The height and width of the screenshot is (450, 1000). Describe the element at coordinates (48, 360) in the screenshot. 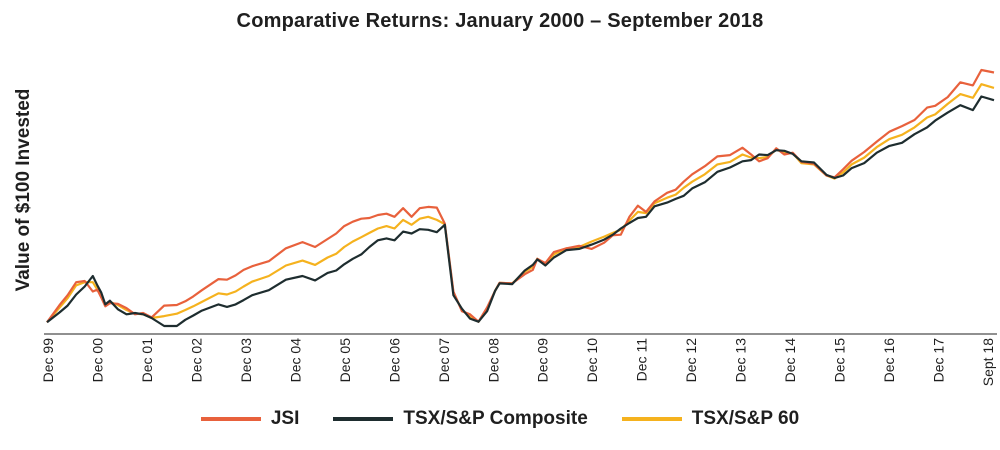

I see `x-tick-label: Dec 99` at that location.